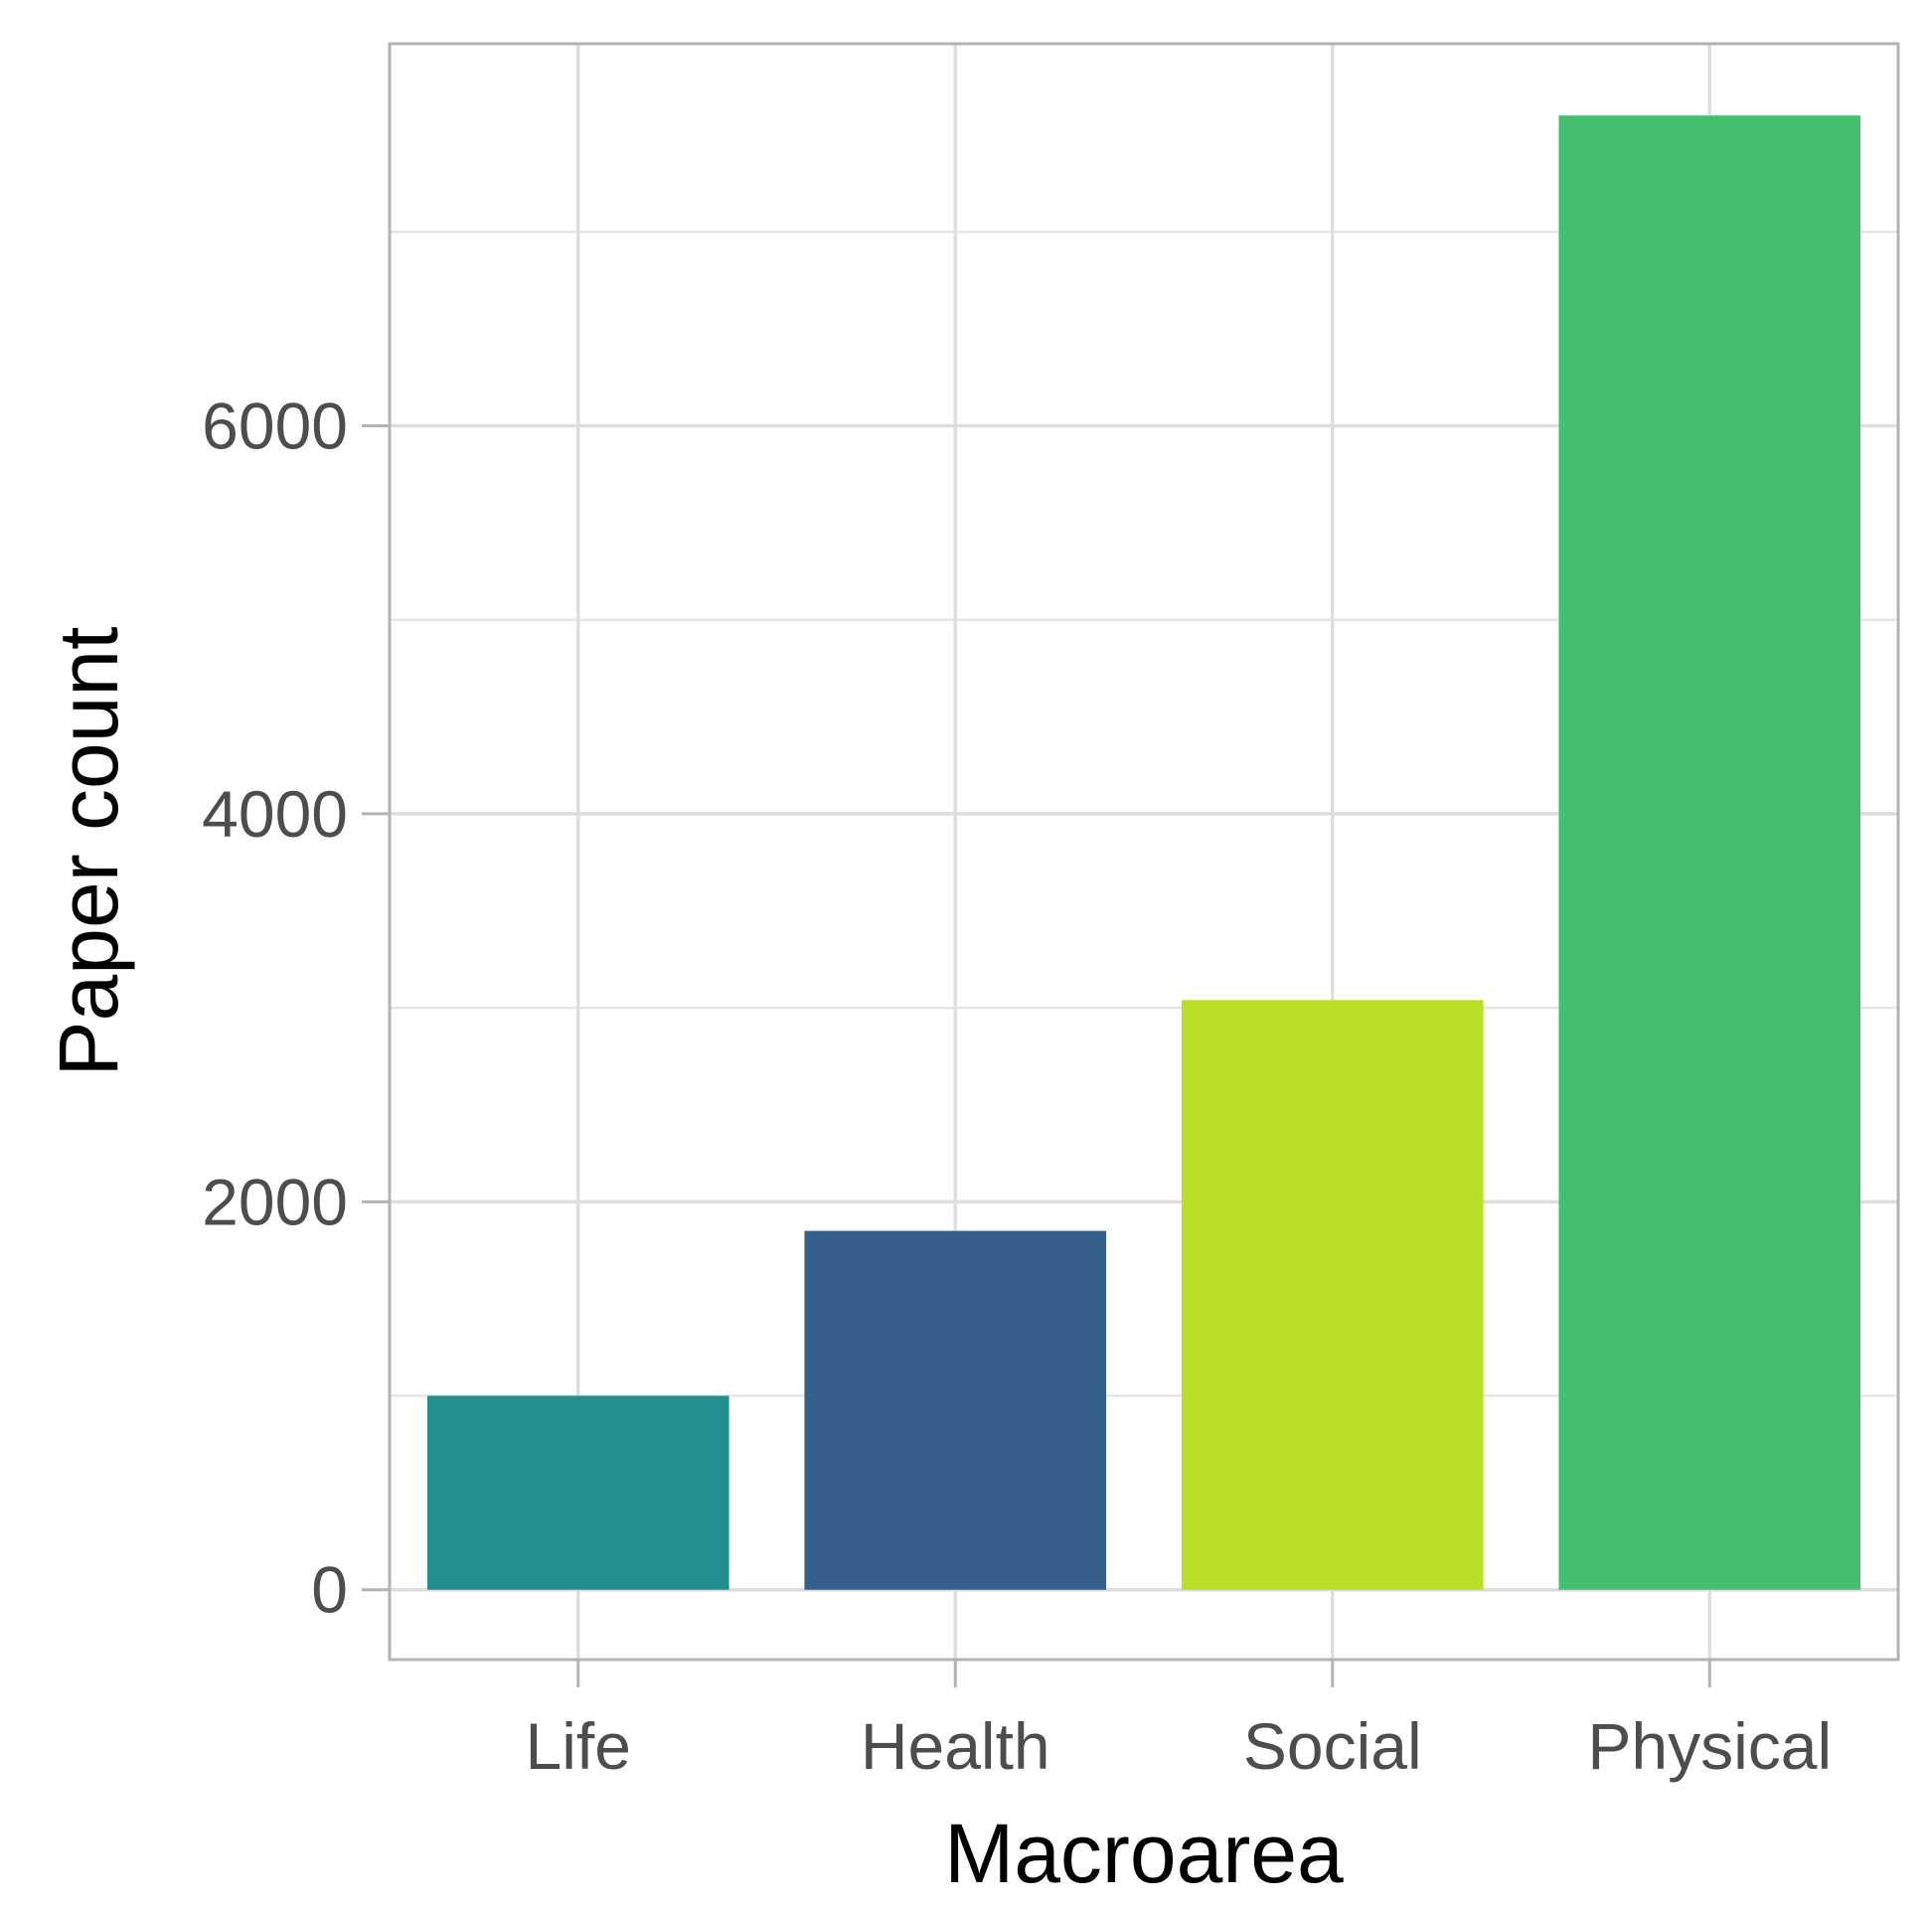  Describe the element at coordinates (329, 1590) in the screenshot. I see `y-tick-label: 0` at that location.